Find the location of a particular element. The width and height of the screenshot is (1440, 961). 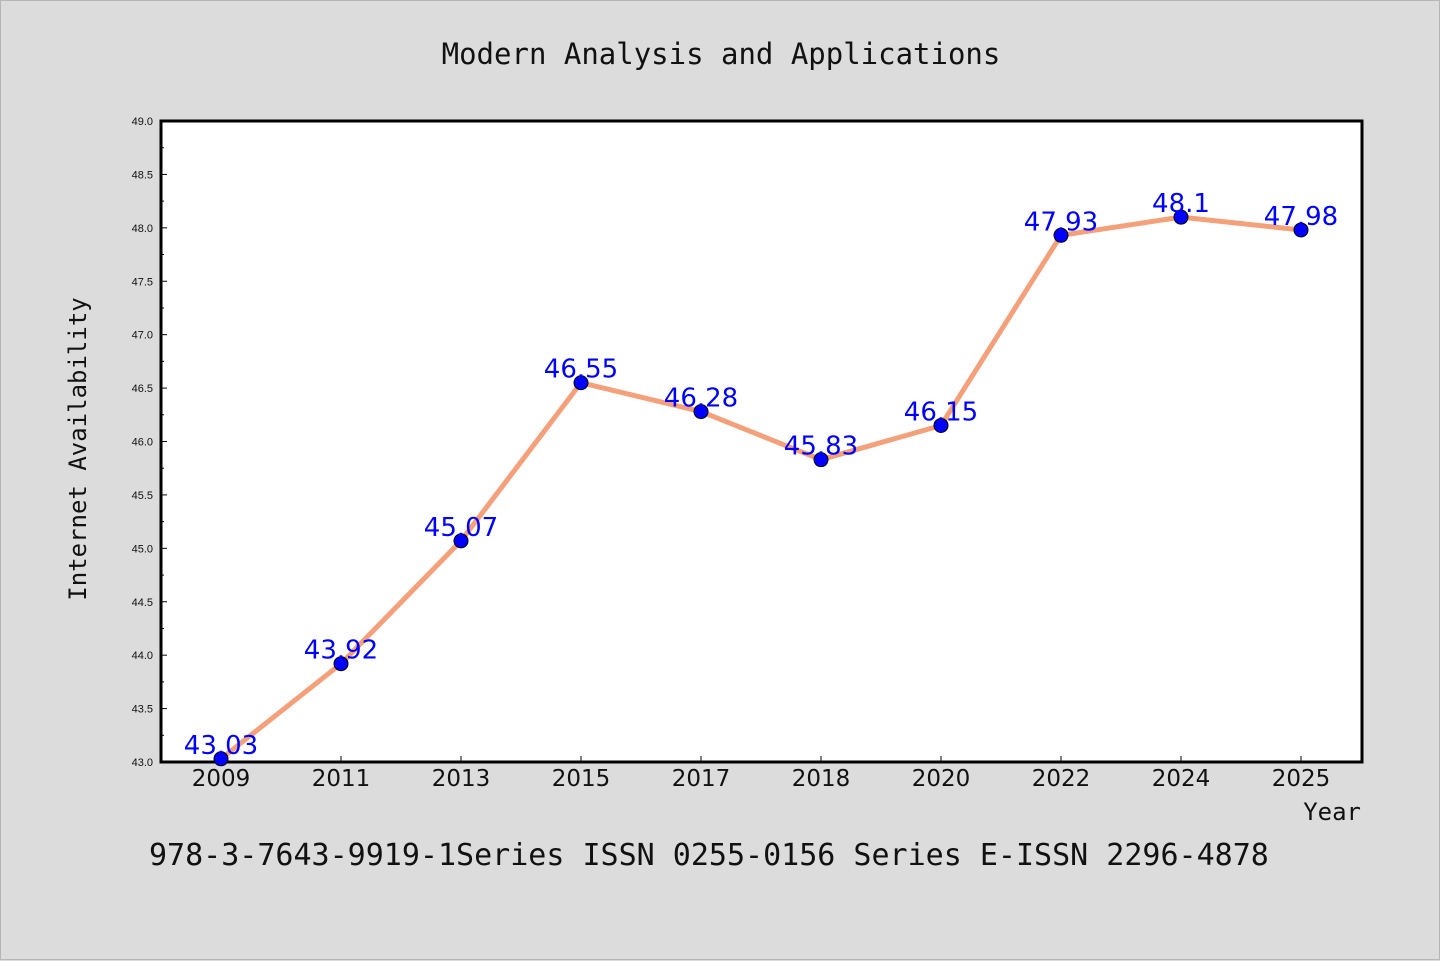

y-tick-label: 46.5 is located at coordinates (142, 389).